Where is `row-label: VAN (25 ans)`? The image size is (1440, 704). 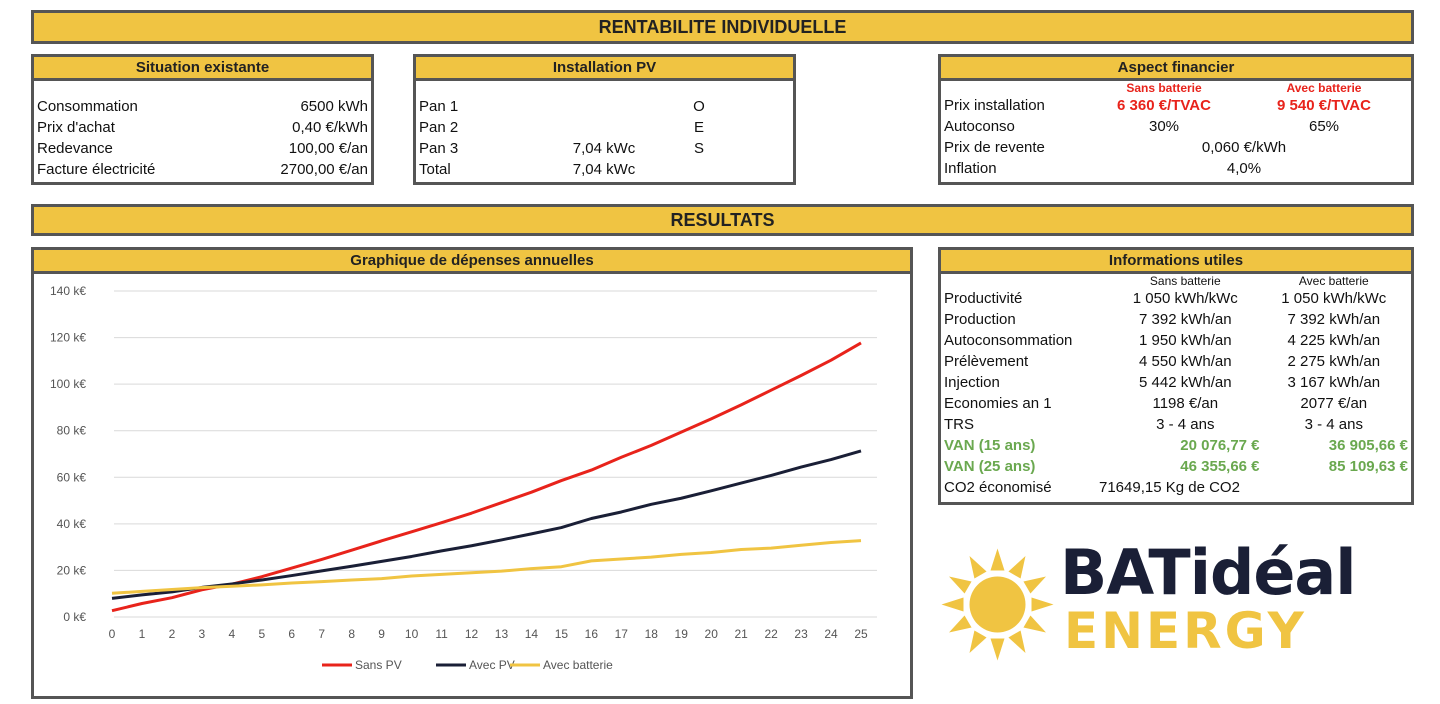
row-label: VAN (25 ans) is located at coordinates (990, 466).